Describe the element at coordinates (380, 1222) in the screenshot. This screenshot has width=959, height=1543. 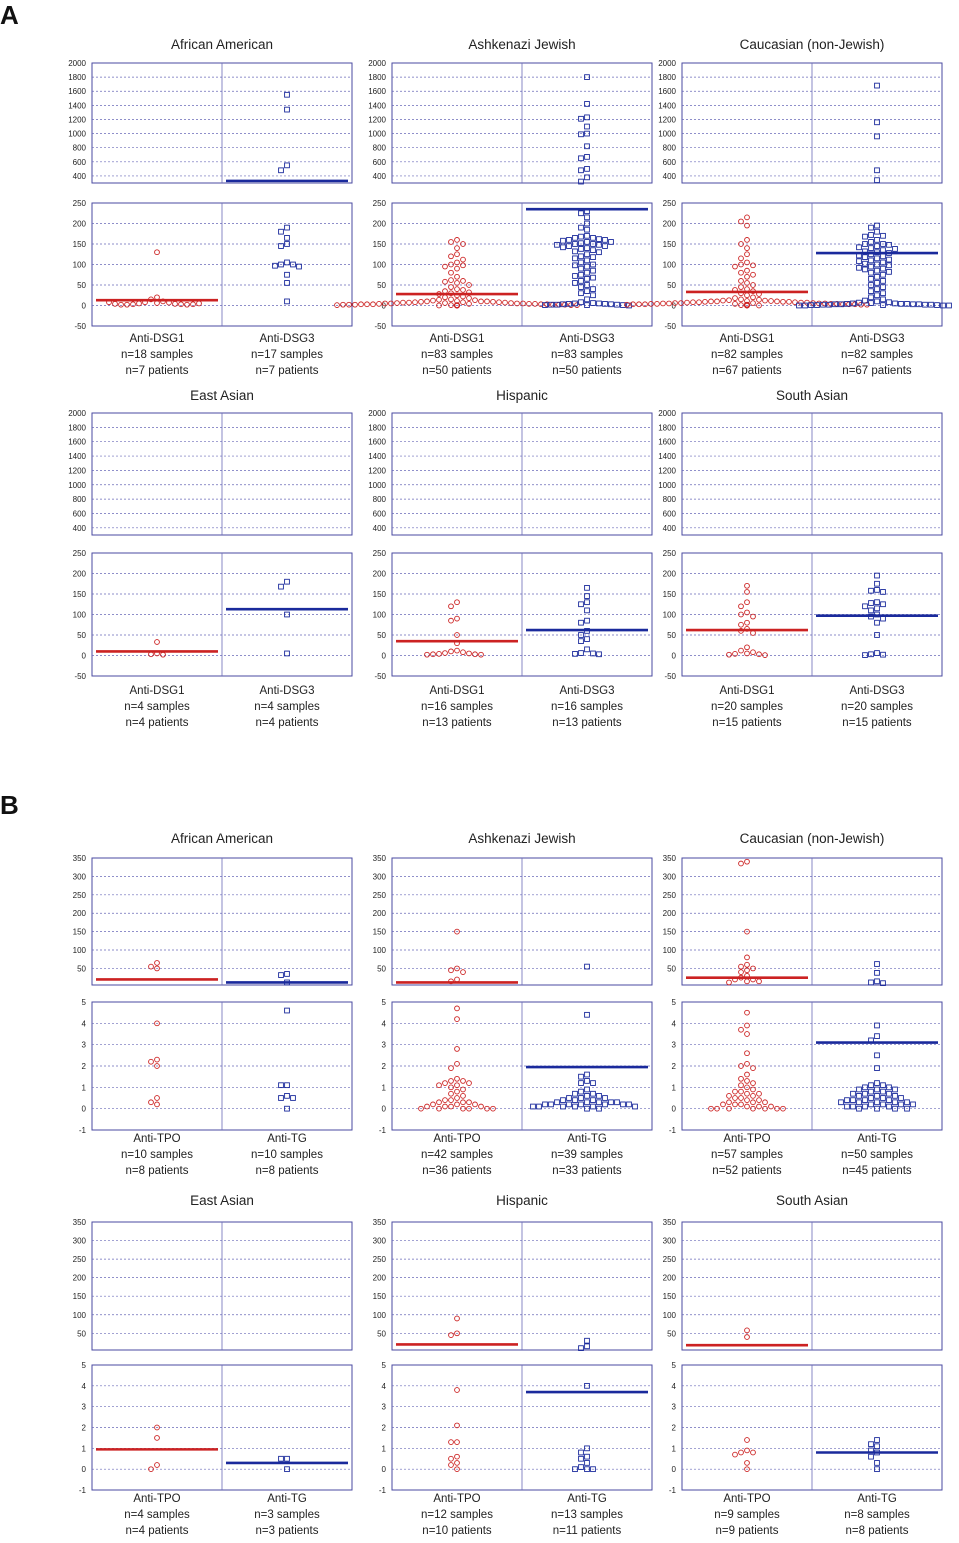
I see `y-tick-label: 350` at that location.